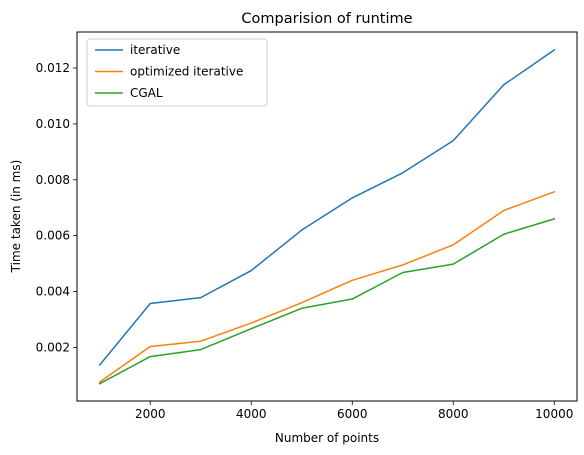 This screenshot has height=455, width=584. Describe the element at coordinates (16, 217) in the screenshot. I see `y-axis-label: Time taken (in ms)` at that location.